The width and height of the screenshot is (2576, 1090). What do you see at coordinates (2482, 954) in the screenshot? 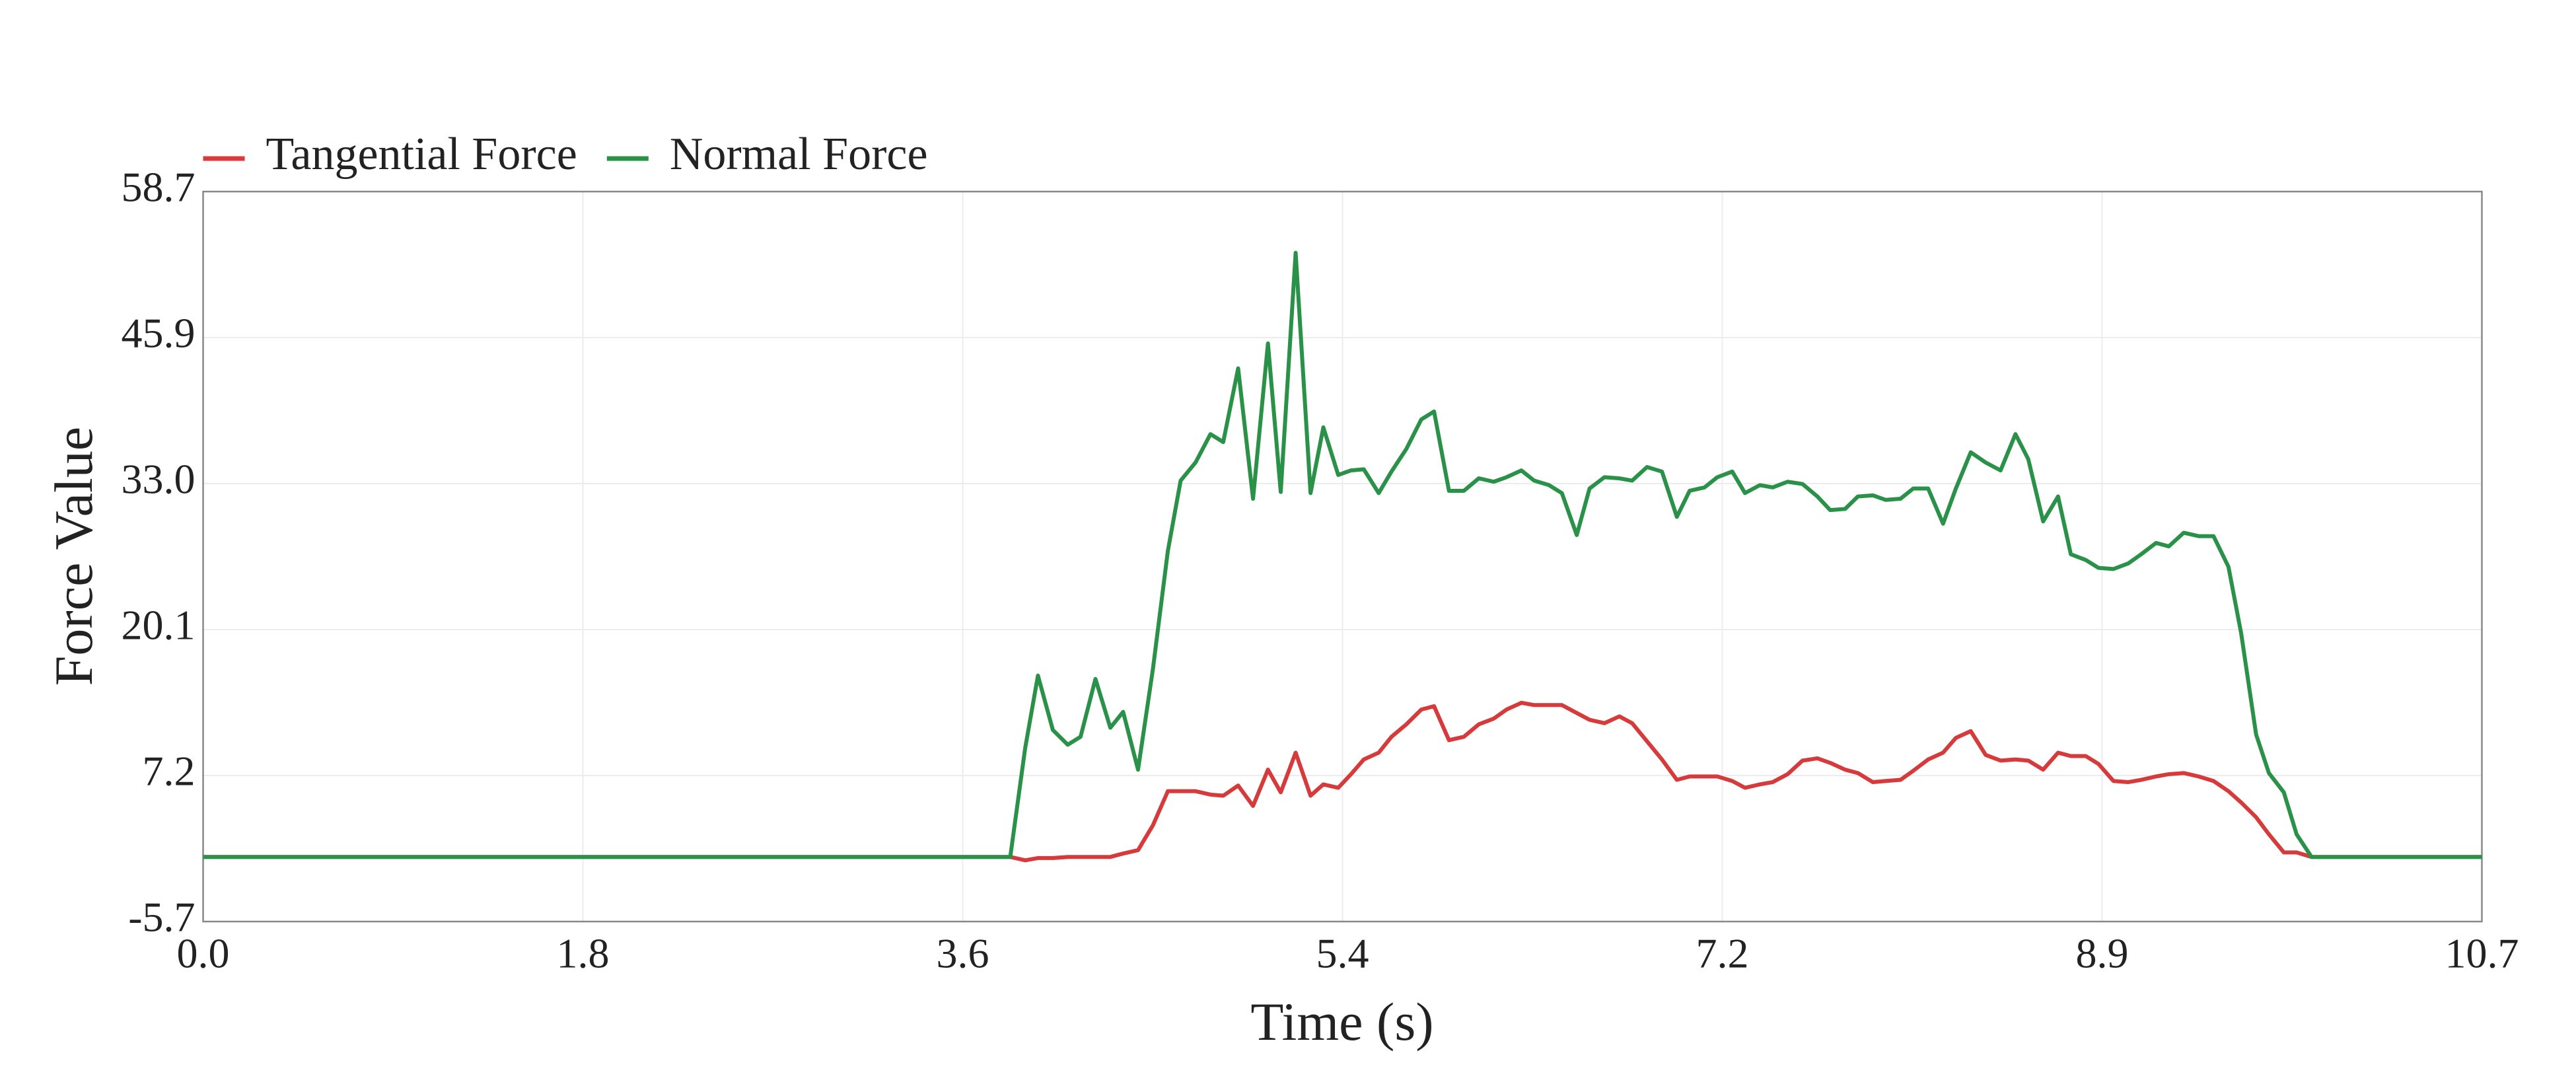
I see `x-tick-label: 10.7` at bounding box center [2482, 954].